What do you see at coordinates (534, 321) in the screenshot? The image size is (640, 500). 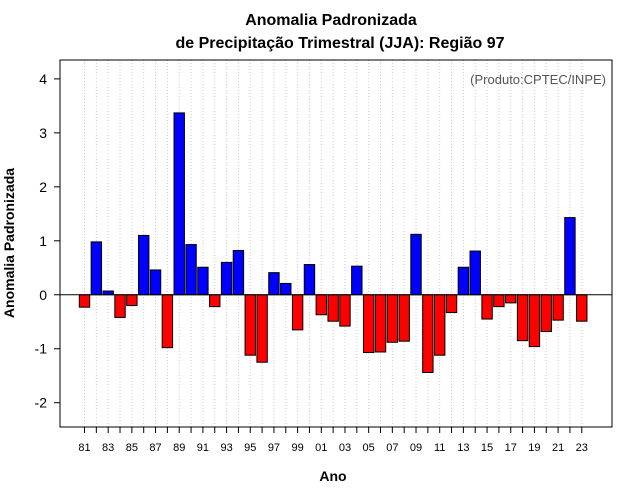 I see `bar-2019` at bounding box center [534, 321].